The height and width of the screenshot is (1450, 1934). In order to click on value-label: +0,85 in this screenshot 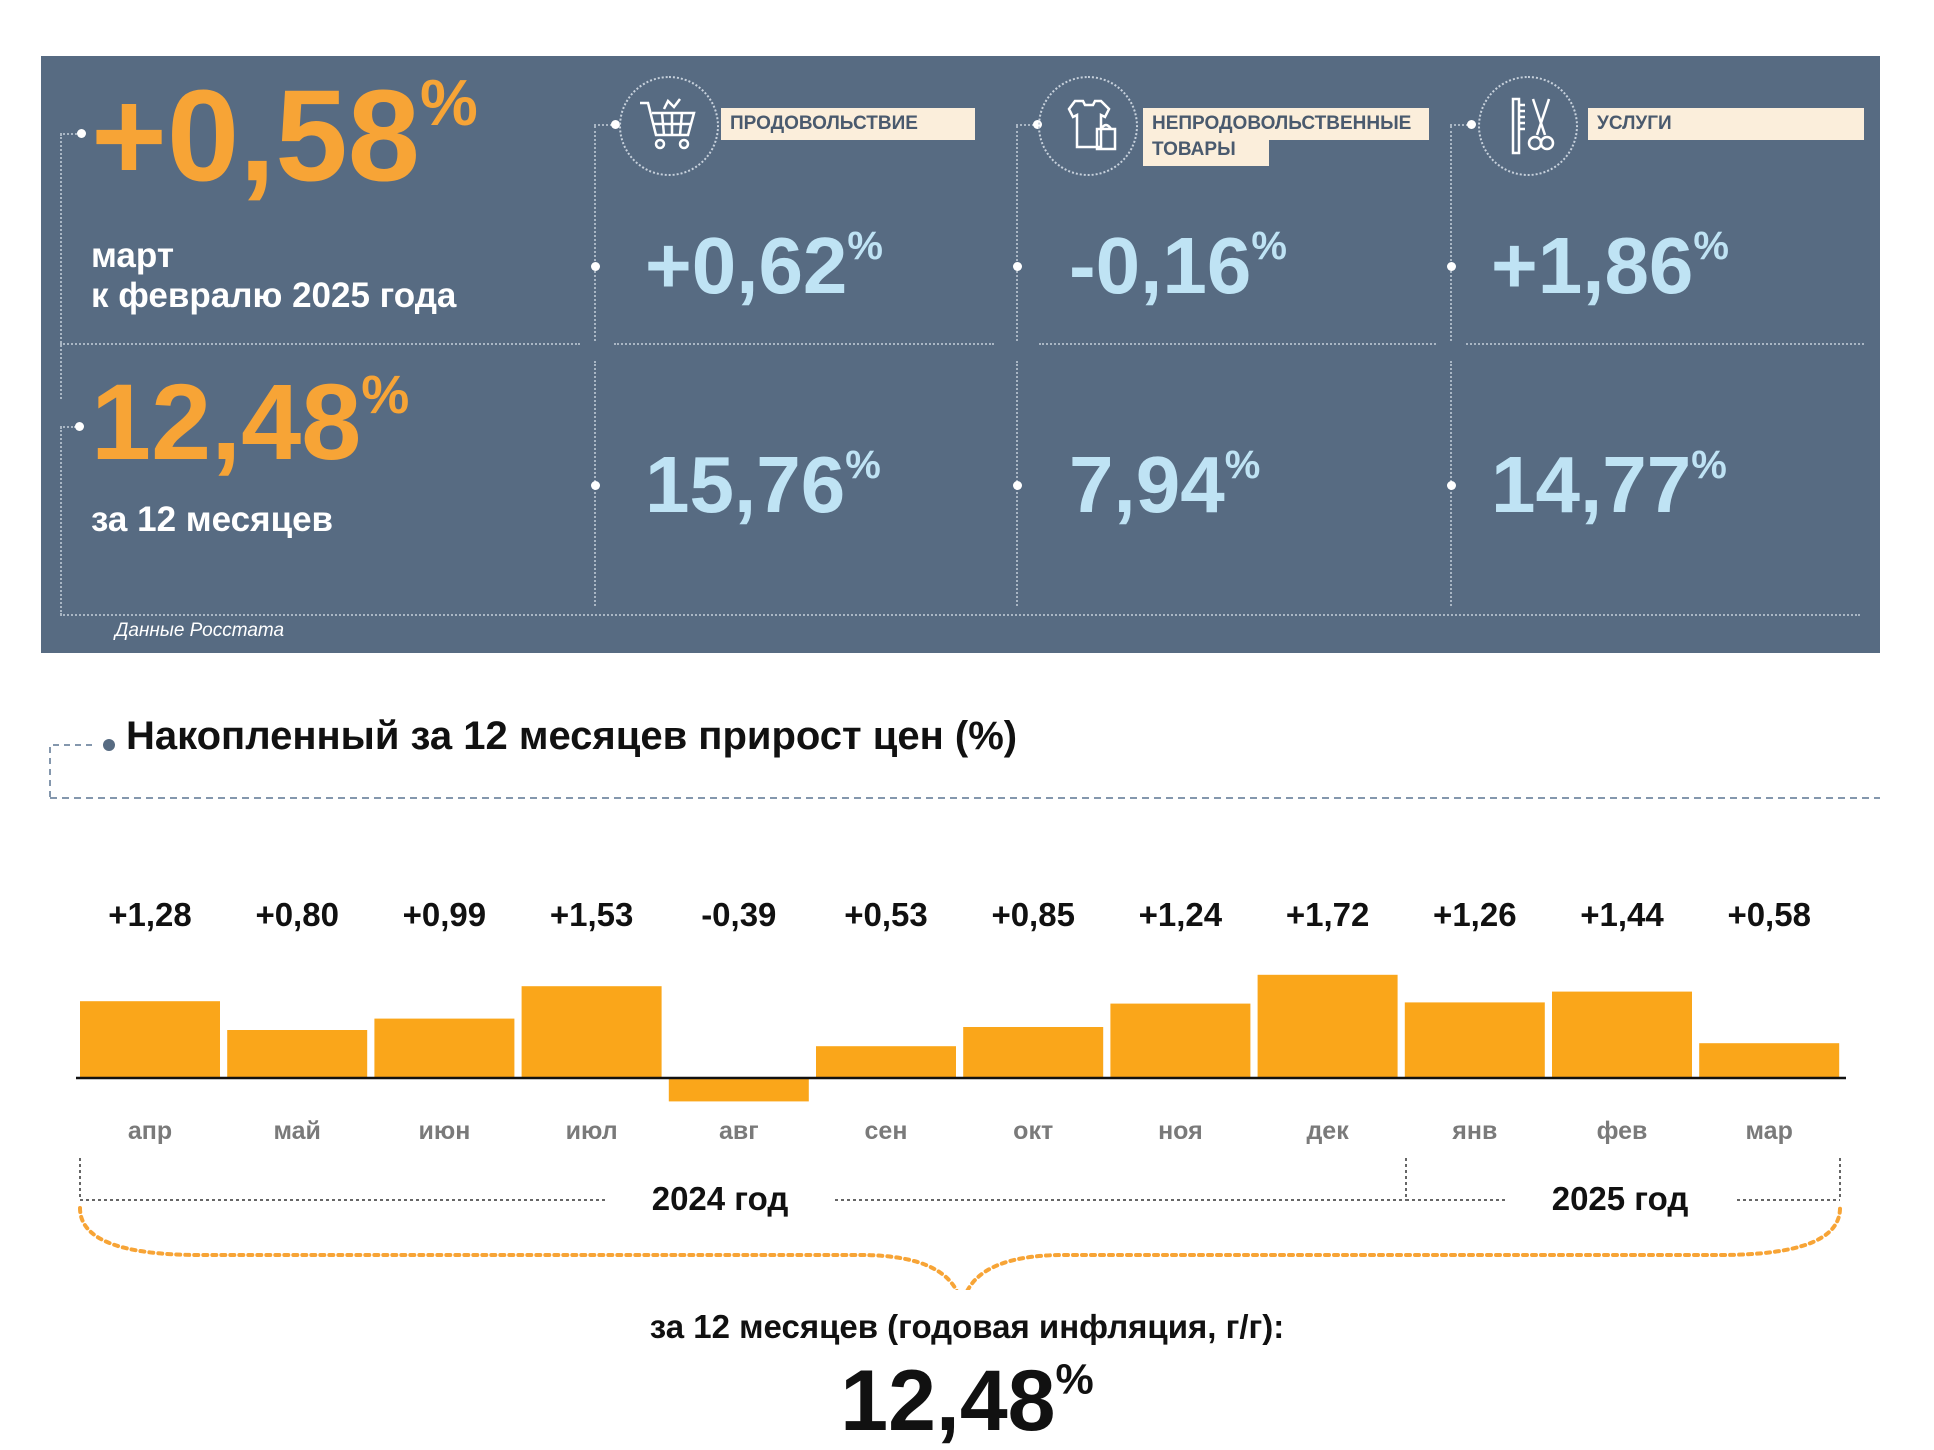, I will do `click(1033, 914)`.